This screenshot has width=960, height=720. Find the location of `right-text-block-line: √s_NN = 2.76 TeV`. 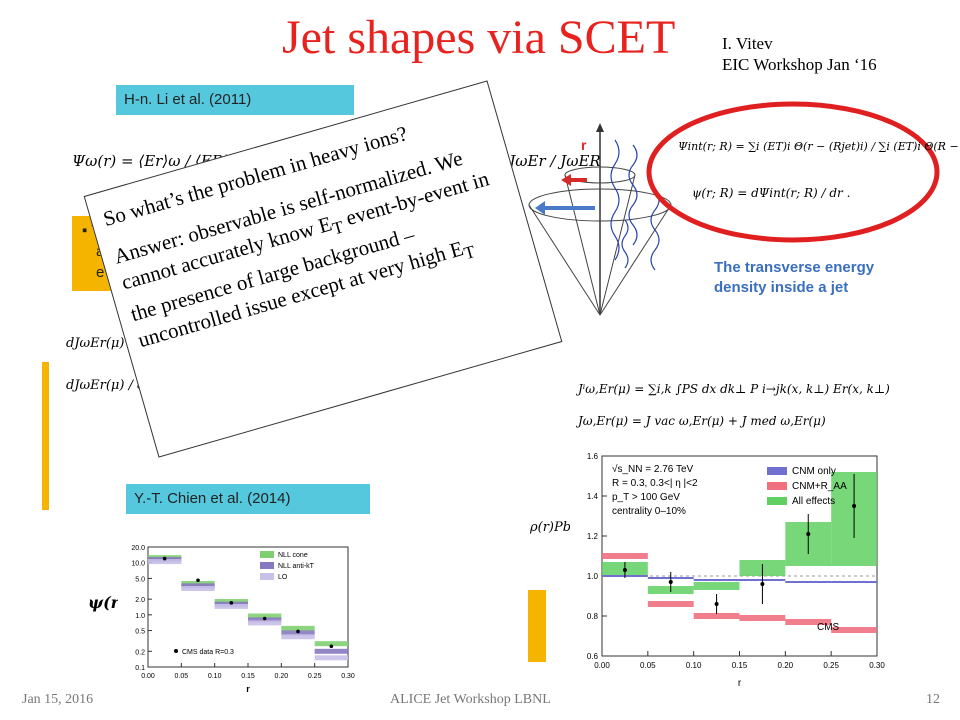

right-text-block-line: √s_NN = 2.76 TeV is located at coordinates (653, 469).